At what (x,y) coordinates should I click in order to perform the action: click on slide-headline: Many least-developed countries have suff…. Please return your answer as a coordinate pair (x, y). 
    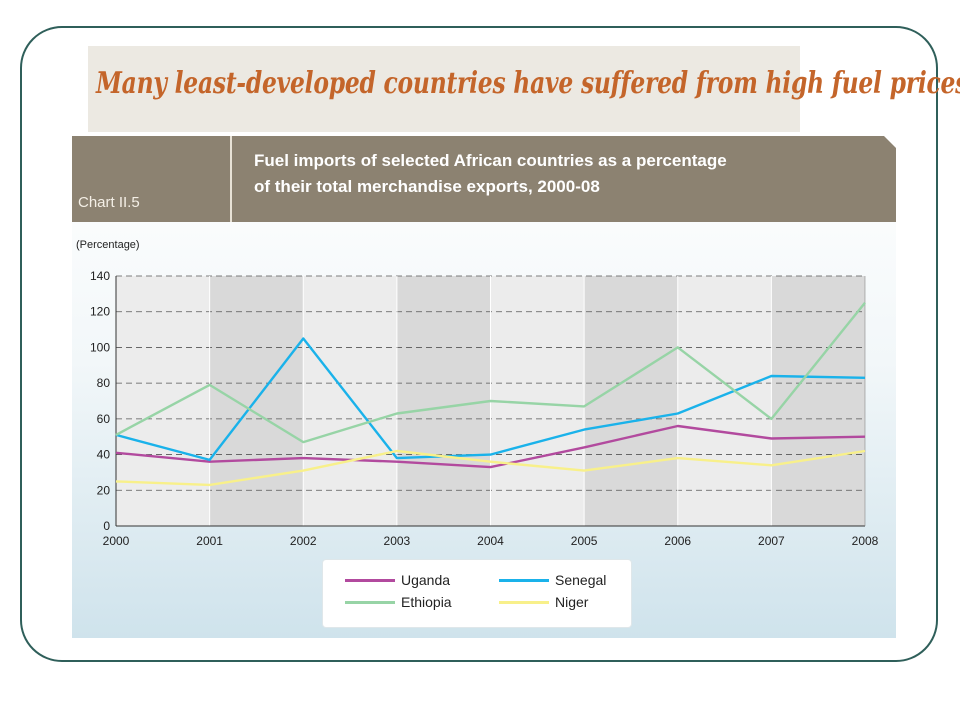
    Looking at the image, I should click on (528, 83).